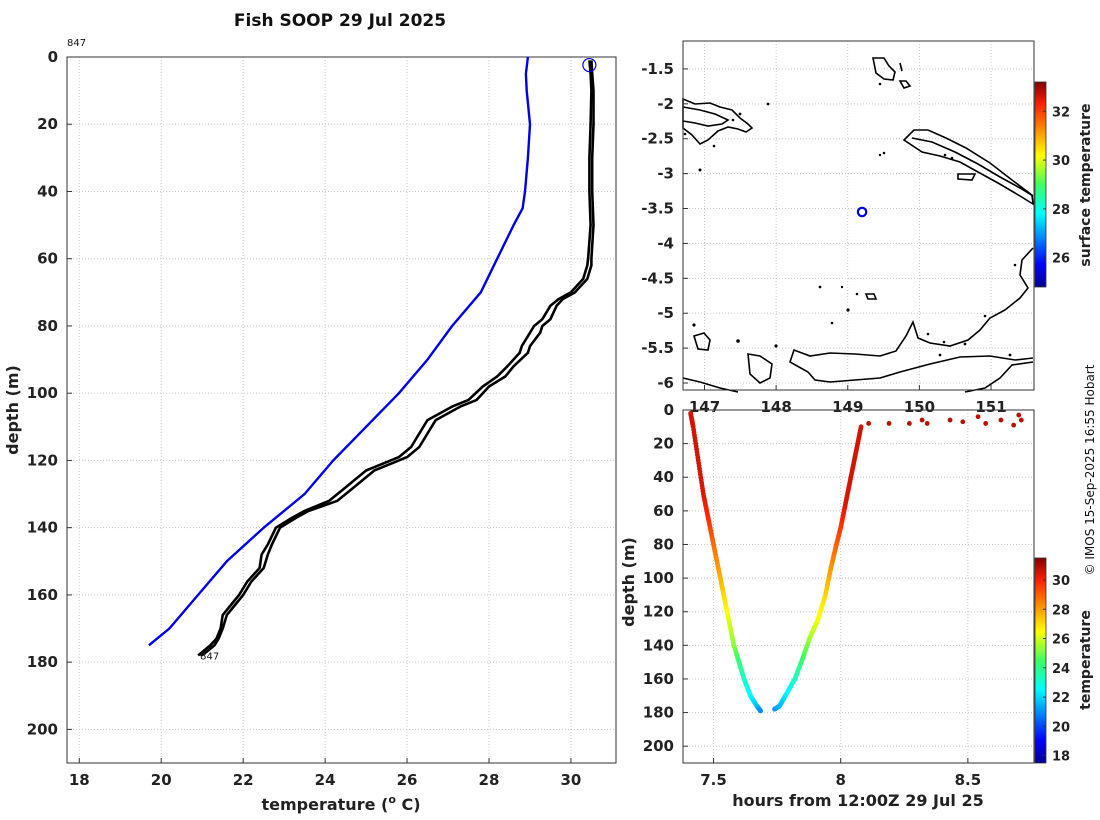 This screenshot has height=820, width=1100. What do you see at coordinates (1040, 660) in the screenshot?
I see `temperature-colorbar` at bounding box center [1040, 660].